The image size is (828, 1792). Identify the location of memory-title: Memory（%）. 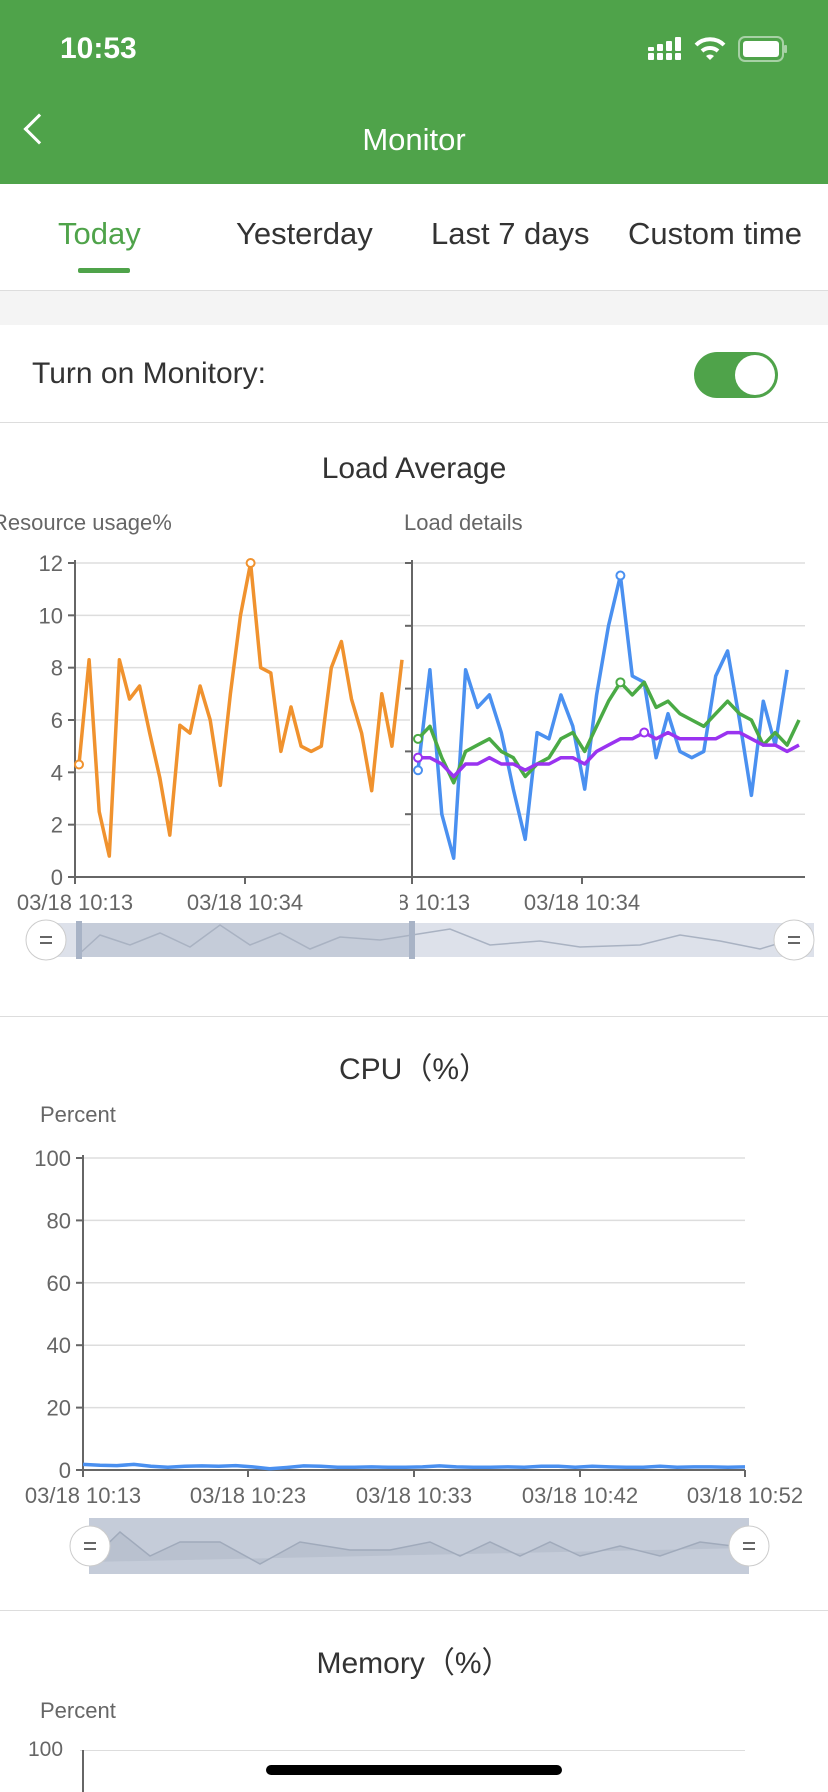
(414, 1663).